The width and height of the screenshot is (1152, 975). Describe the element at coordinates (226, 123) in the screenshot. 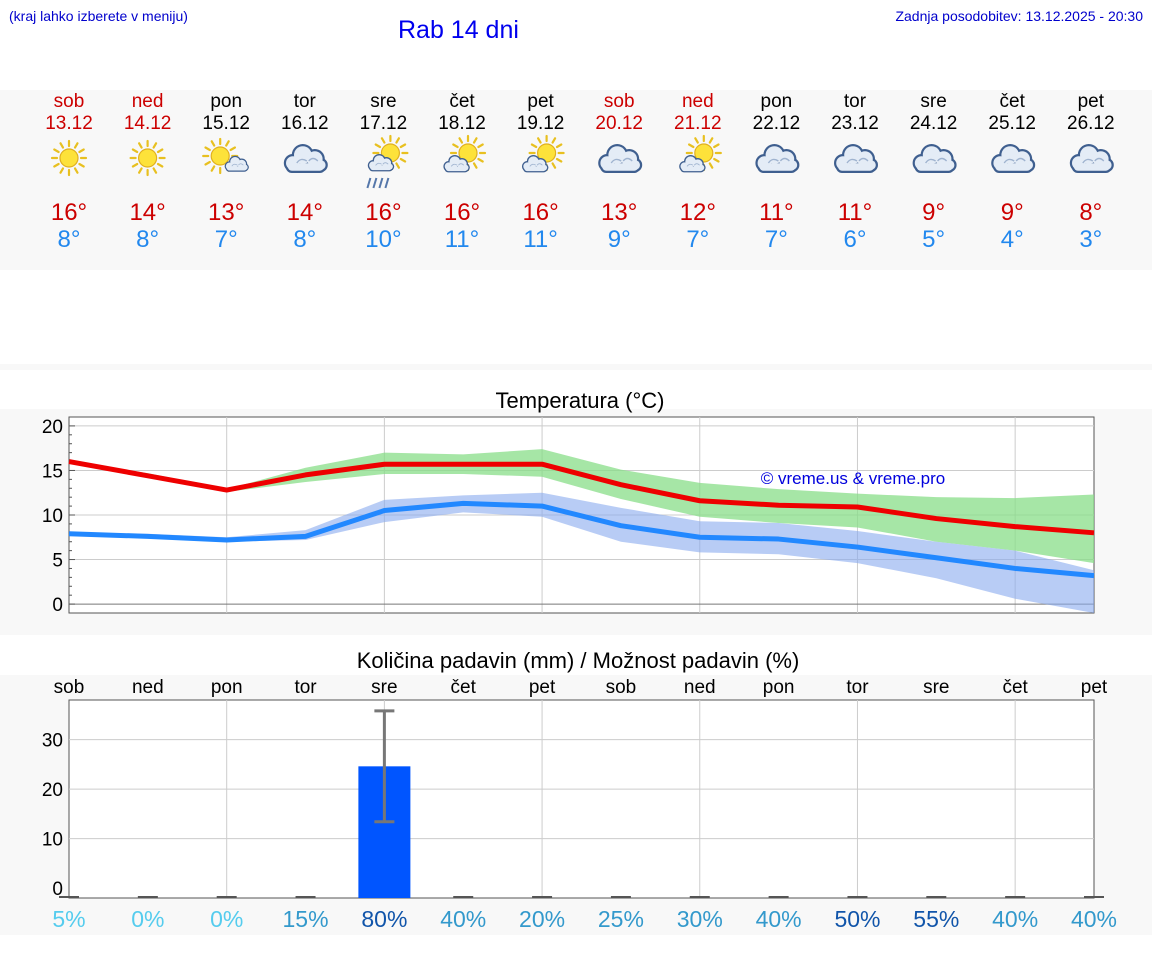

I see `forecast-date: 15.12` at that location.